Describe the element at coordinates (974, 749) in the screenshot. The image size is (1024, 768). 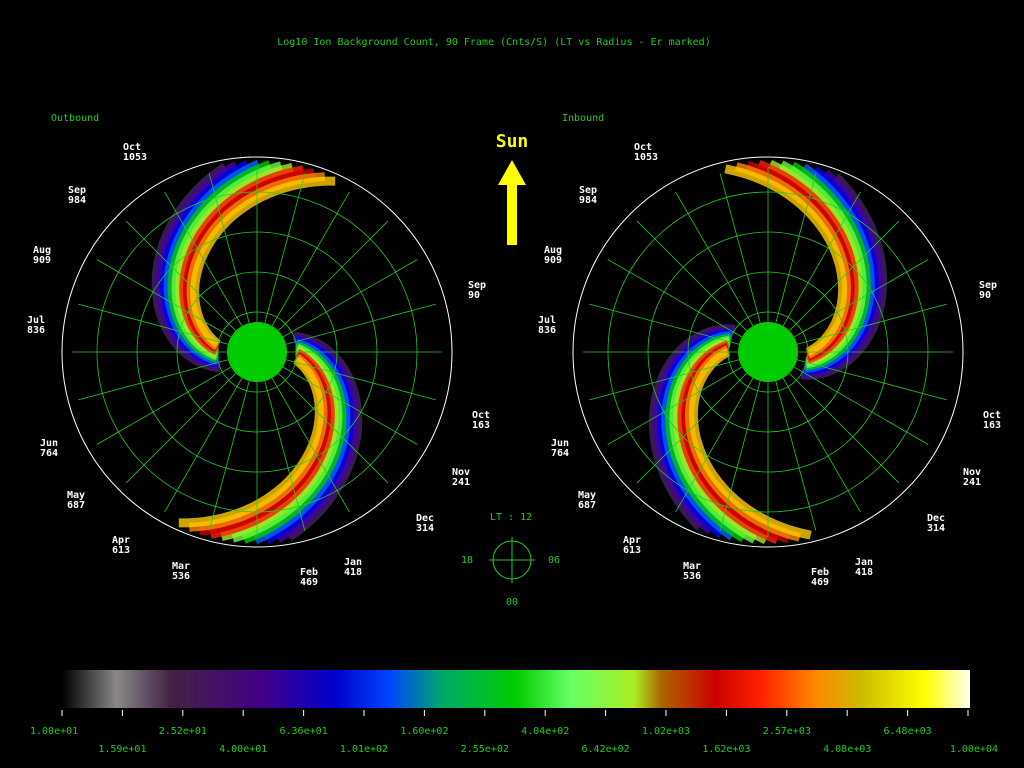
I see `colorbar-label: 1.00e+04` at that location.